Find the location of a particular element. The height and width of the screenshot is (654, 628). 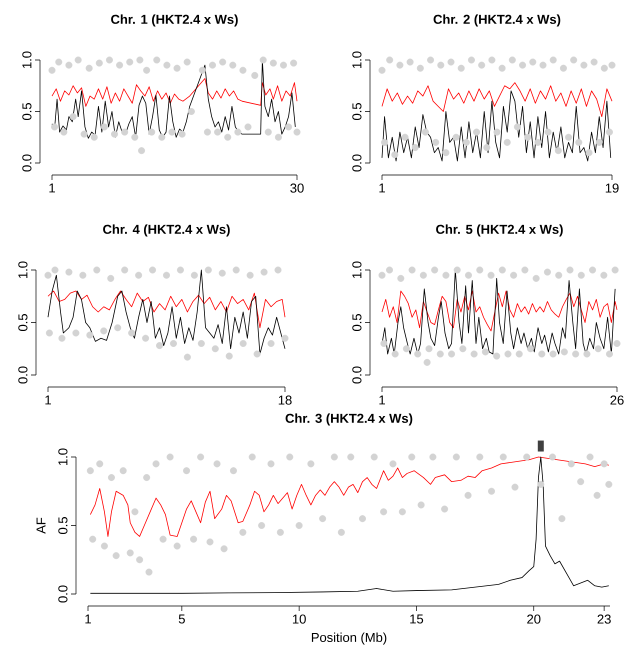

x-axis-title: Position (Mb) is located at coordinates (349, 638).